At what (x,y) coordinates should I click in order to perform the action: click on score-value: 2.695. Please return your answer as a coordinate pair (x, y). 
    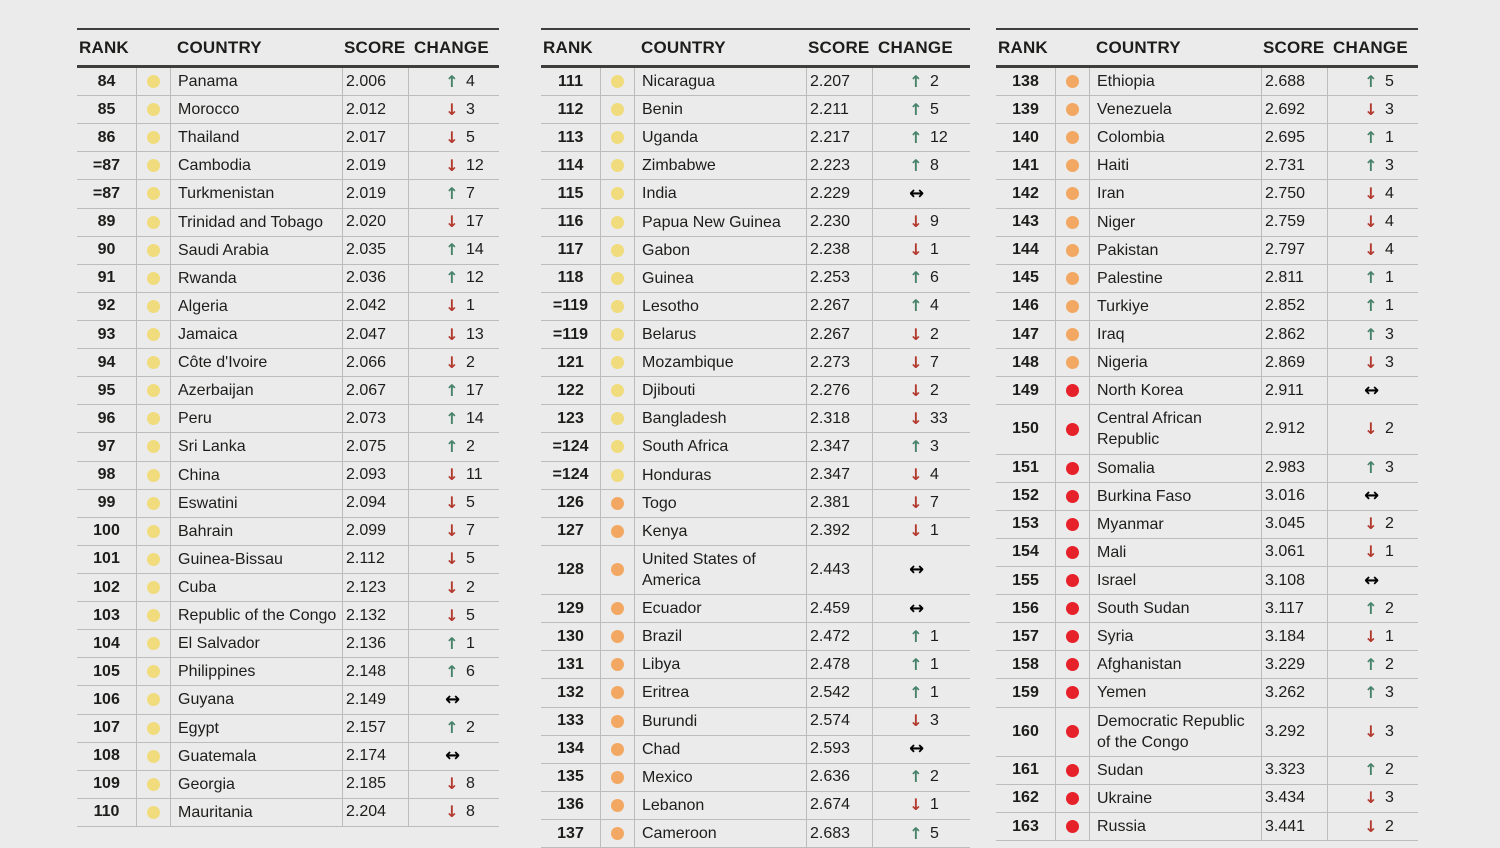
    Looking at the image, I should click on (1294, 138).